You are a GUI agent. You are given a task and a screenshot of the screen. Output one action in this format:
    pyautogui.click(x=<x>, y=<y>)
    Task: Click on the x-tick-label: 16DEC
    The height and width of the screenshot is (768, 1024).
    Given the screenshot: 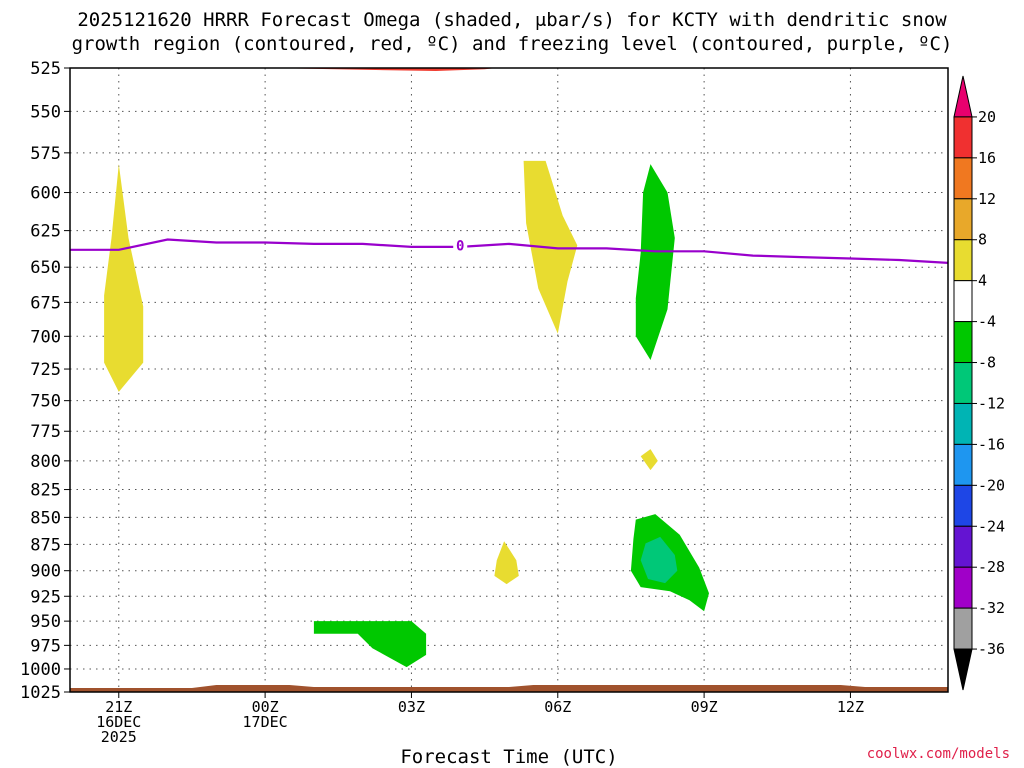 What is the action you would take?
    pyautogui.click(x=118, y=722)
    